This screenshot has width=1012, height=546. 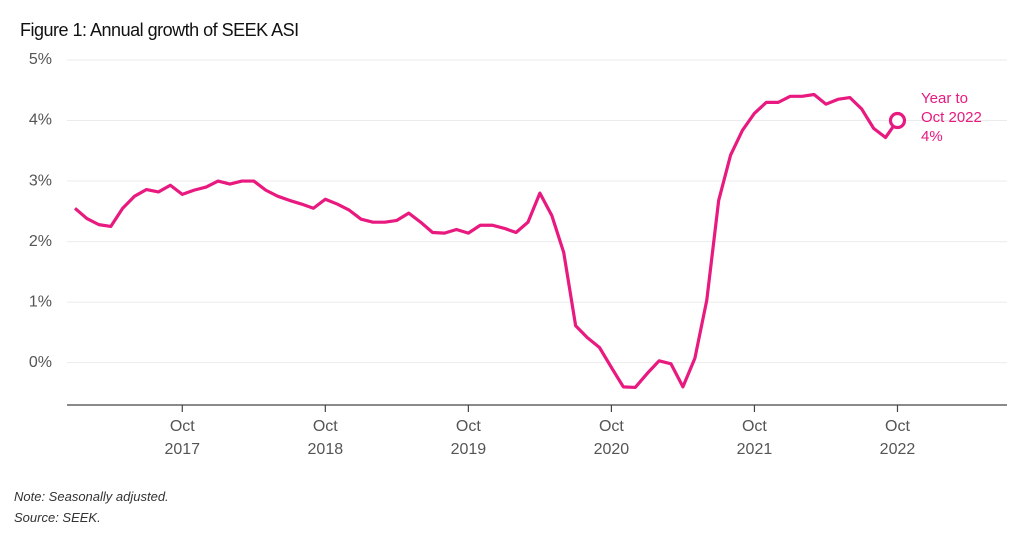 What do you see at coordinates (40, 120) in the screenshot?
I see `y-tick-label: 4%` at bounding box center [40, 120].